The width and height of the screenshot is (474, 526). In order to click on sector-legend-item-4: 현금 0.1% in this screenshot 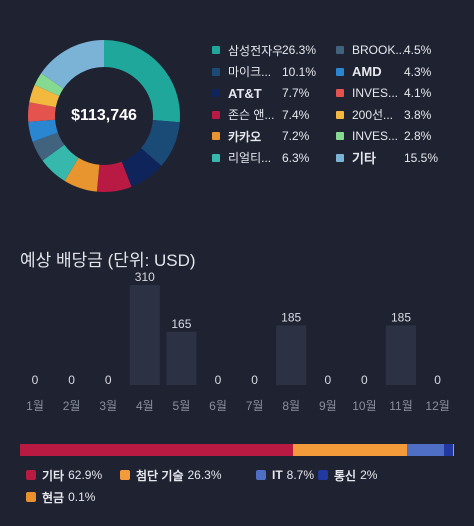, I will do `click(60, 497)`.